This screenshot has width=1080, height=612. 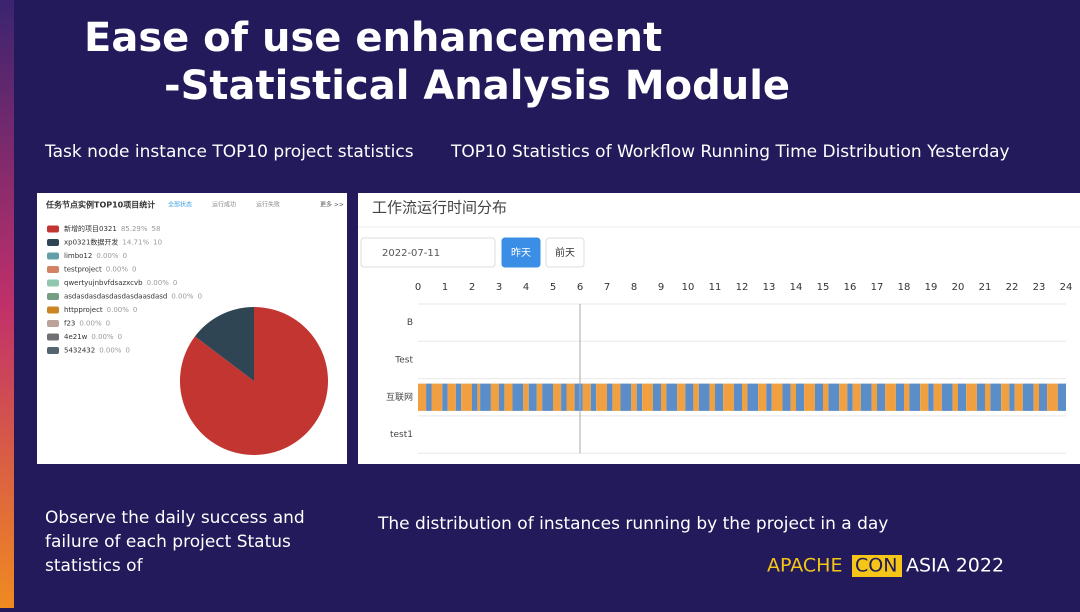 What do you see at coordinates (477, 86) in the screenshot?
I see `slide-subtitle: -Statistical Analysis Module` at bounding box center [477, 86].